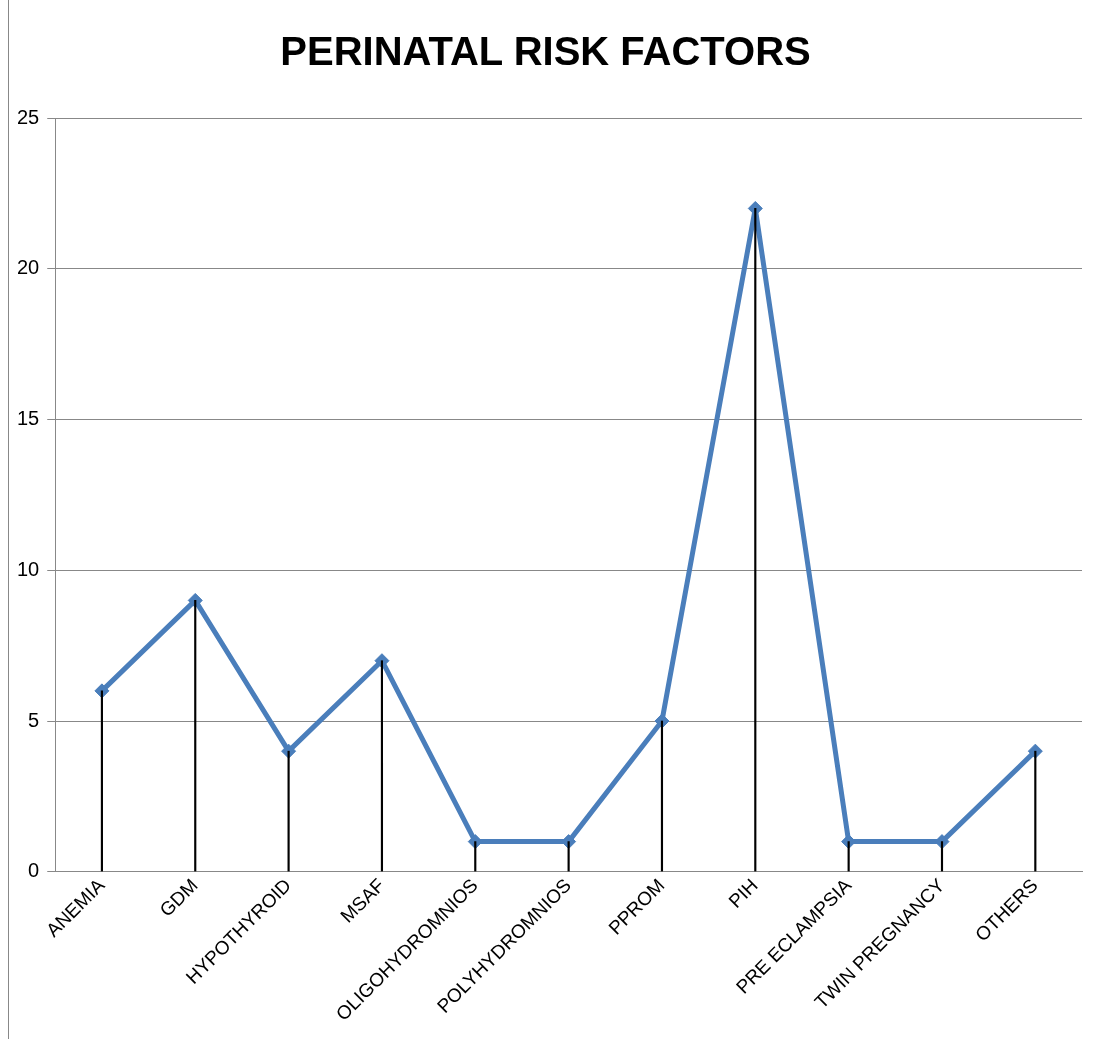 This screenshot has height=1039, width=1099. What do you see at coordinates (28, 267) in the screenshot?
I see `y-tick-label: 20` at bounding box center [28, 267].